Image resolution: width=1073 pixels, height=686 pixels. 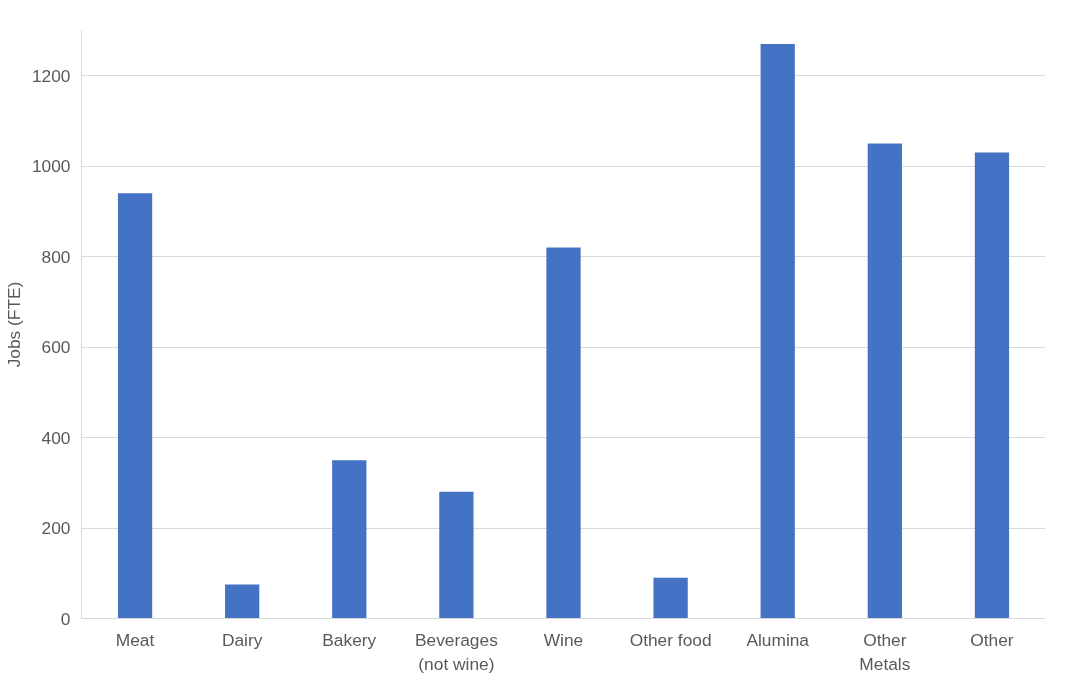 What do you see at coordinates (135, 639) in the screenshot?
I see `x-tick-label: Meat` at bounding box center [135, 639].